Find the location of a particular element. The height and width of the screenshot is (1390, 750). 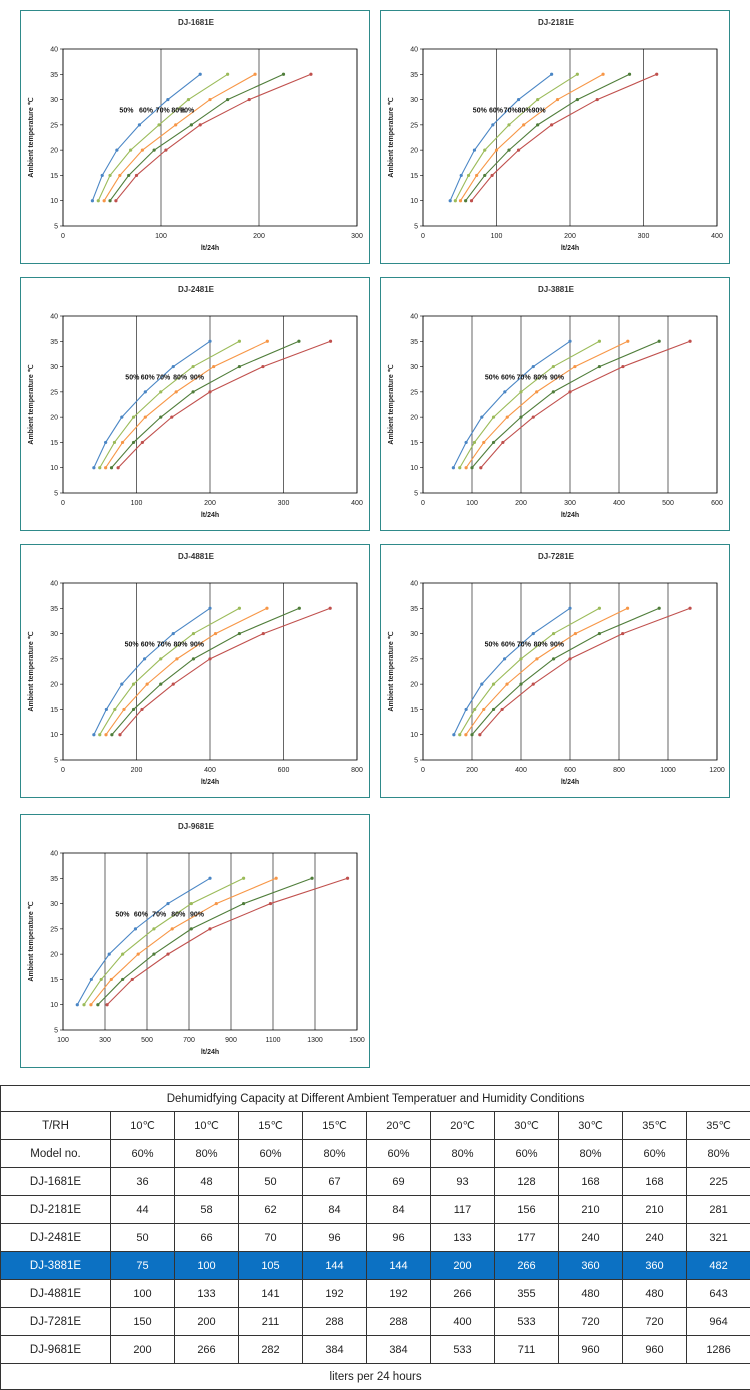

table-cell: 960 is located at coordinates (591, 1350).